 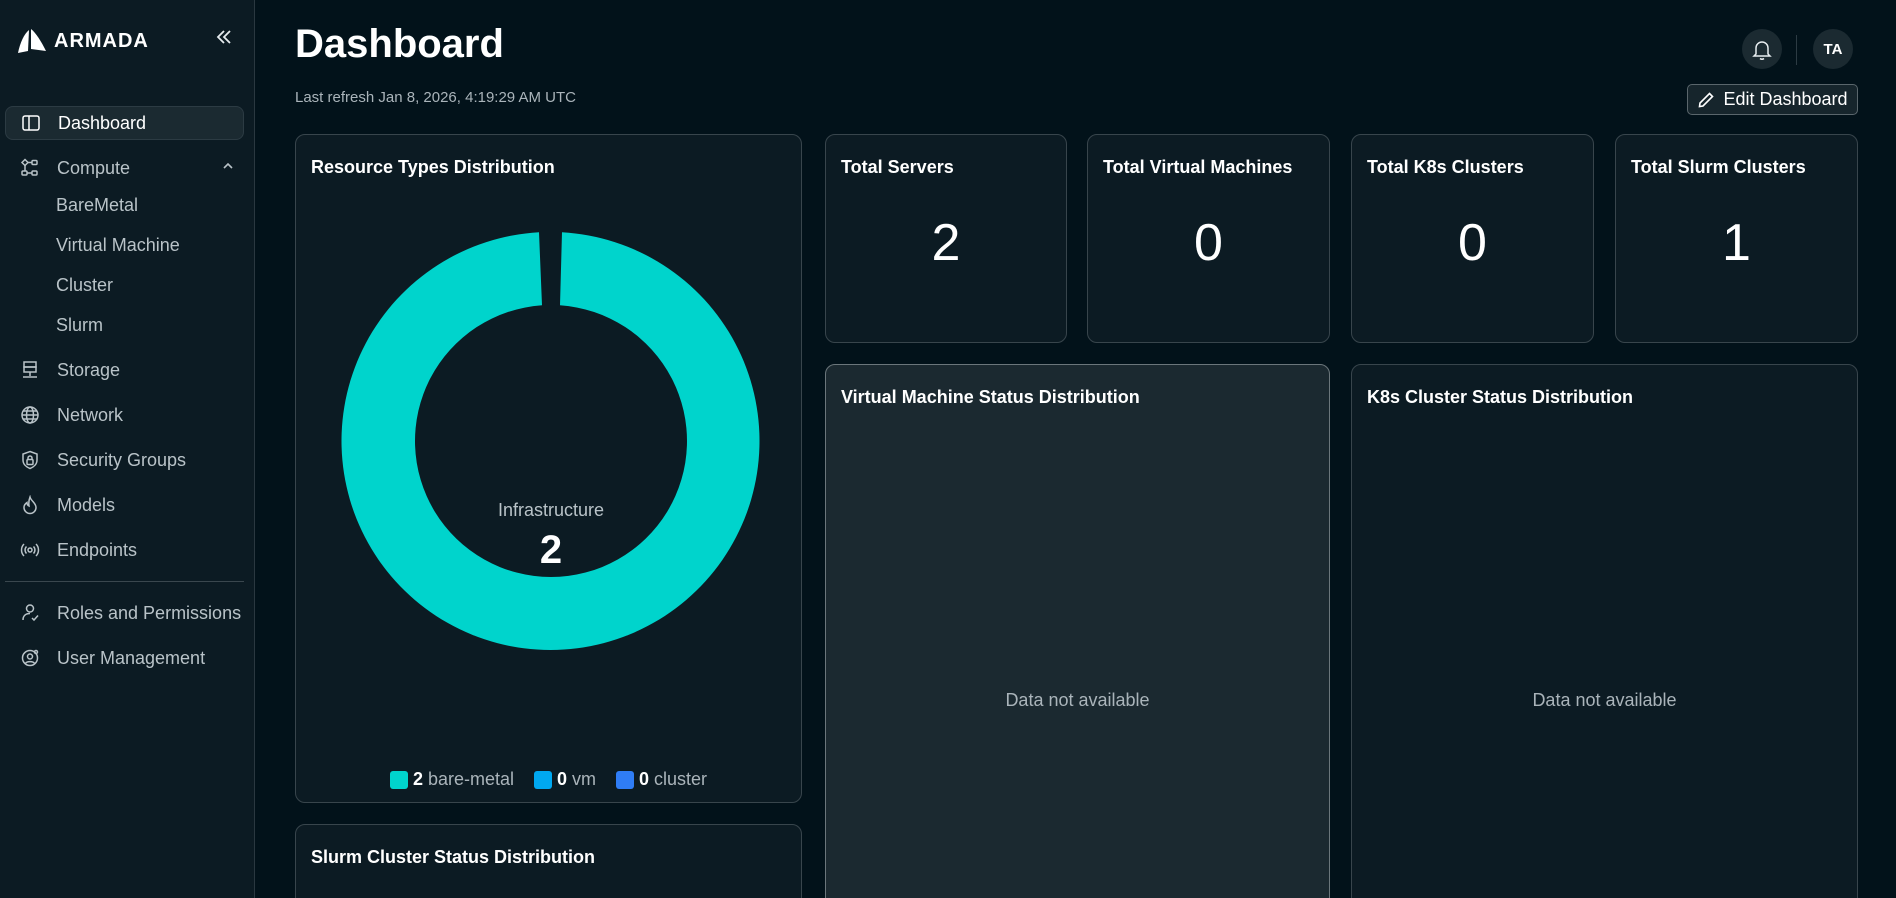 What do you see at coordinates (399, 44) in the screenshot?
I see `page-title: Dashboard` at bounding box center [399, 44].